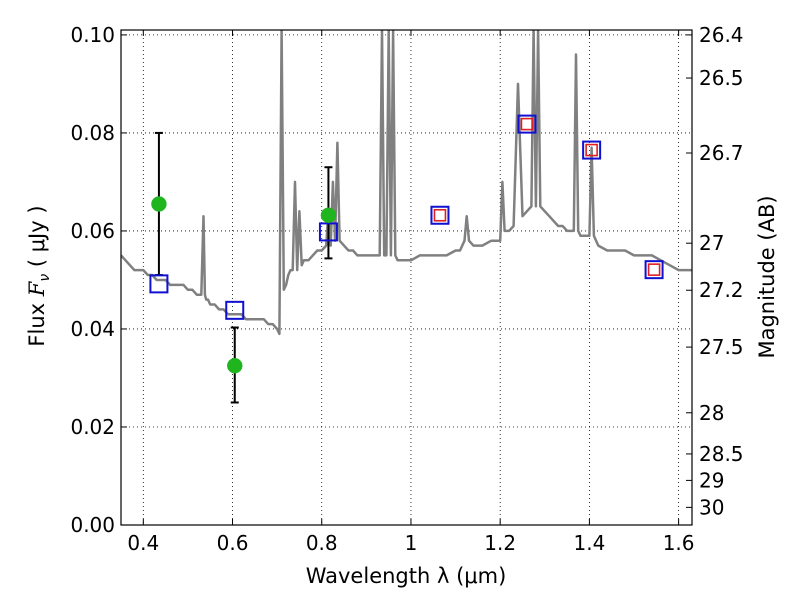 This screenshot has height=600, width=800. I want to click on x-tick-label: 0.6, so click(233, 543).